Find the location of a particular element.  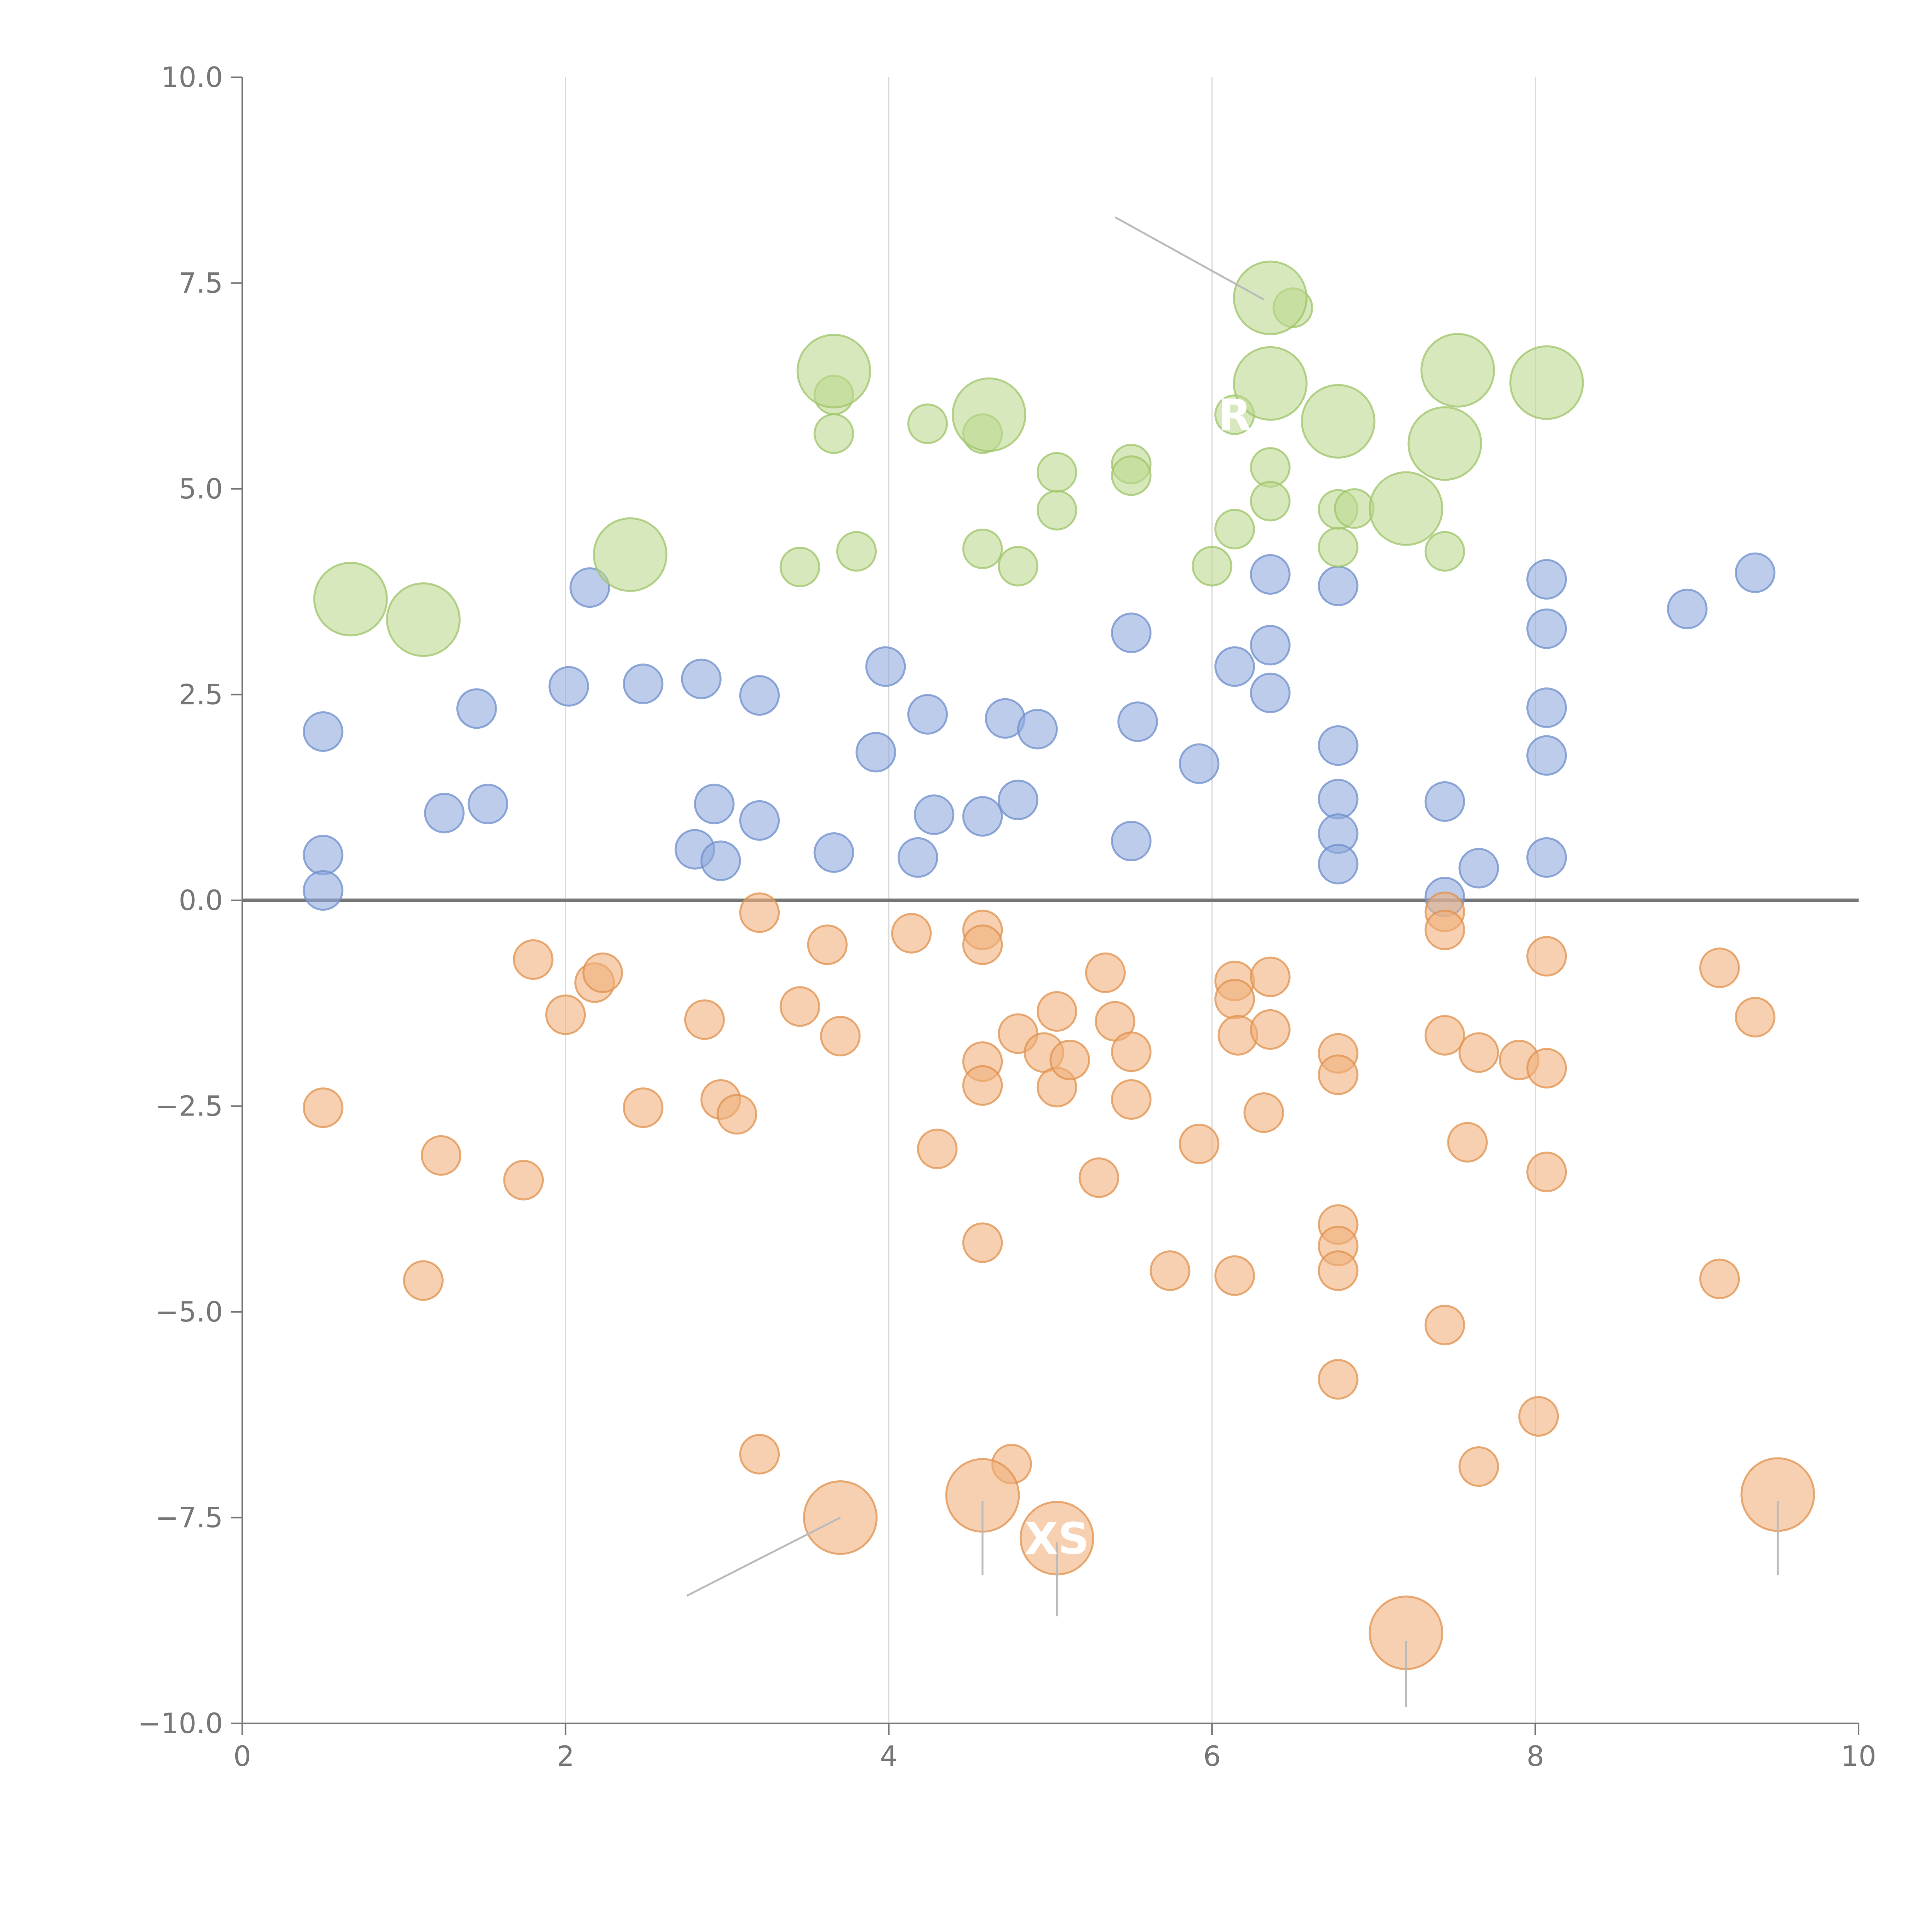

series-orange-large is located at coordinates (1309, 1563).